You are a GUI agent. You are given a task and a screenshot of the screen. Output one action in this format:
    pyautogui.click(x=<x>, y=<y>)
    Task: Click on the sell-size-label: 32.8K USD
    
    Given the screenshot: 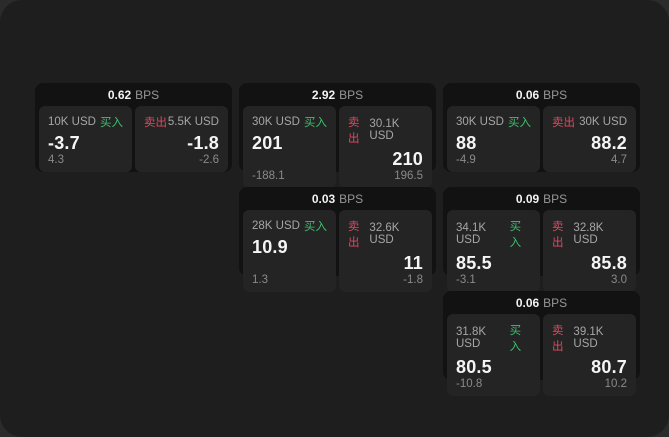 What is the action you would take?
    pyautogui.click(x=588, y=234)
    